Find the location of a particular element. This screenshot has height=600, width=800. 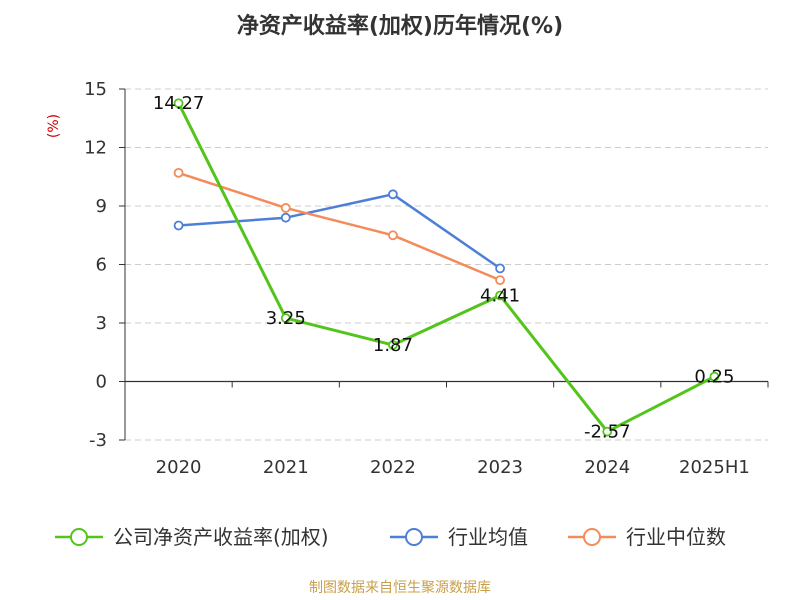

x-tick-labels: 2020 2021 2022 2023 2024 2025H1 is located at coordinates (453, 467).